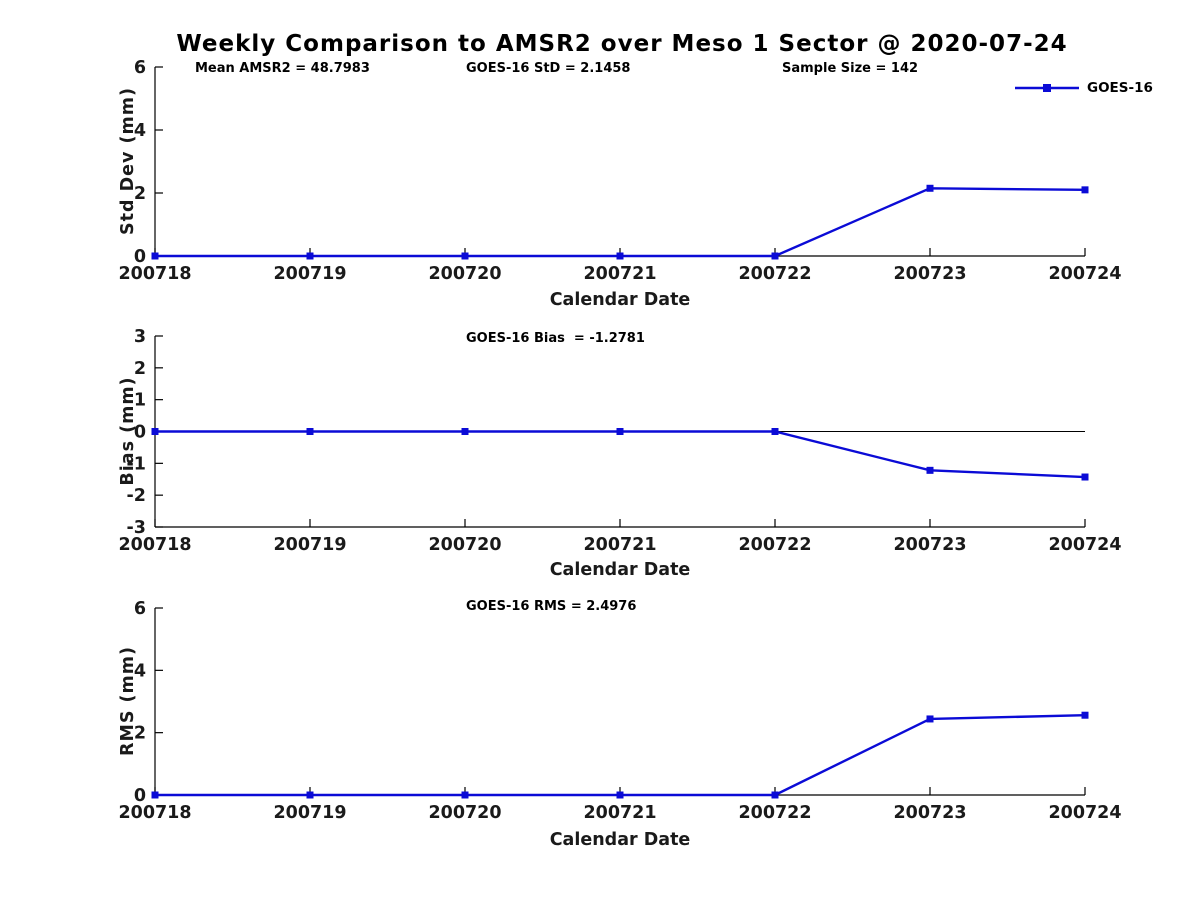 The width and height of the screenshot is (1200, 900). I want to click on annotation-mean-amsr2: Mean AMSR2 = 48.7983, so click(282, 68).